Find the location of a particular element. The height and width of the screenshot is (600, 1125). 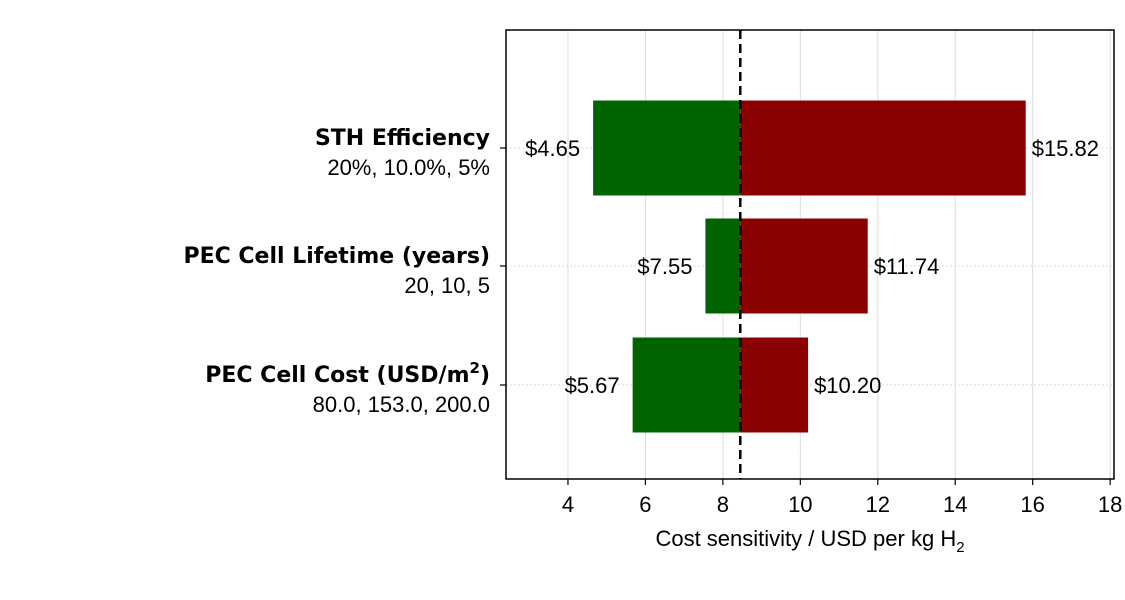

x-tick-label: 6 is located at coordinates (645, 504).